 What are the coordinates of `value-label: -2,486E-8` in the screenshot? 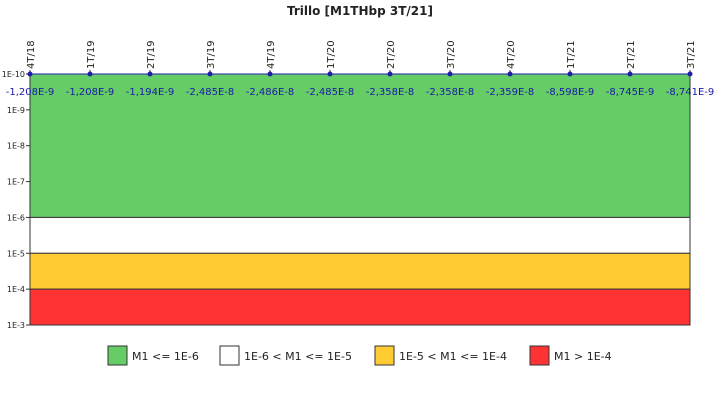 It's located at (270, 92).